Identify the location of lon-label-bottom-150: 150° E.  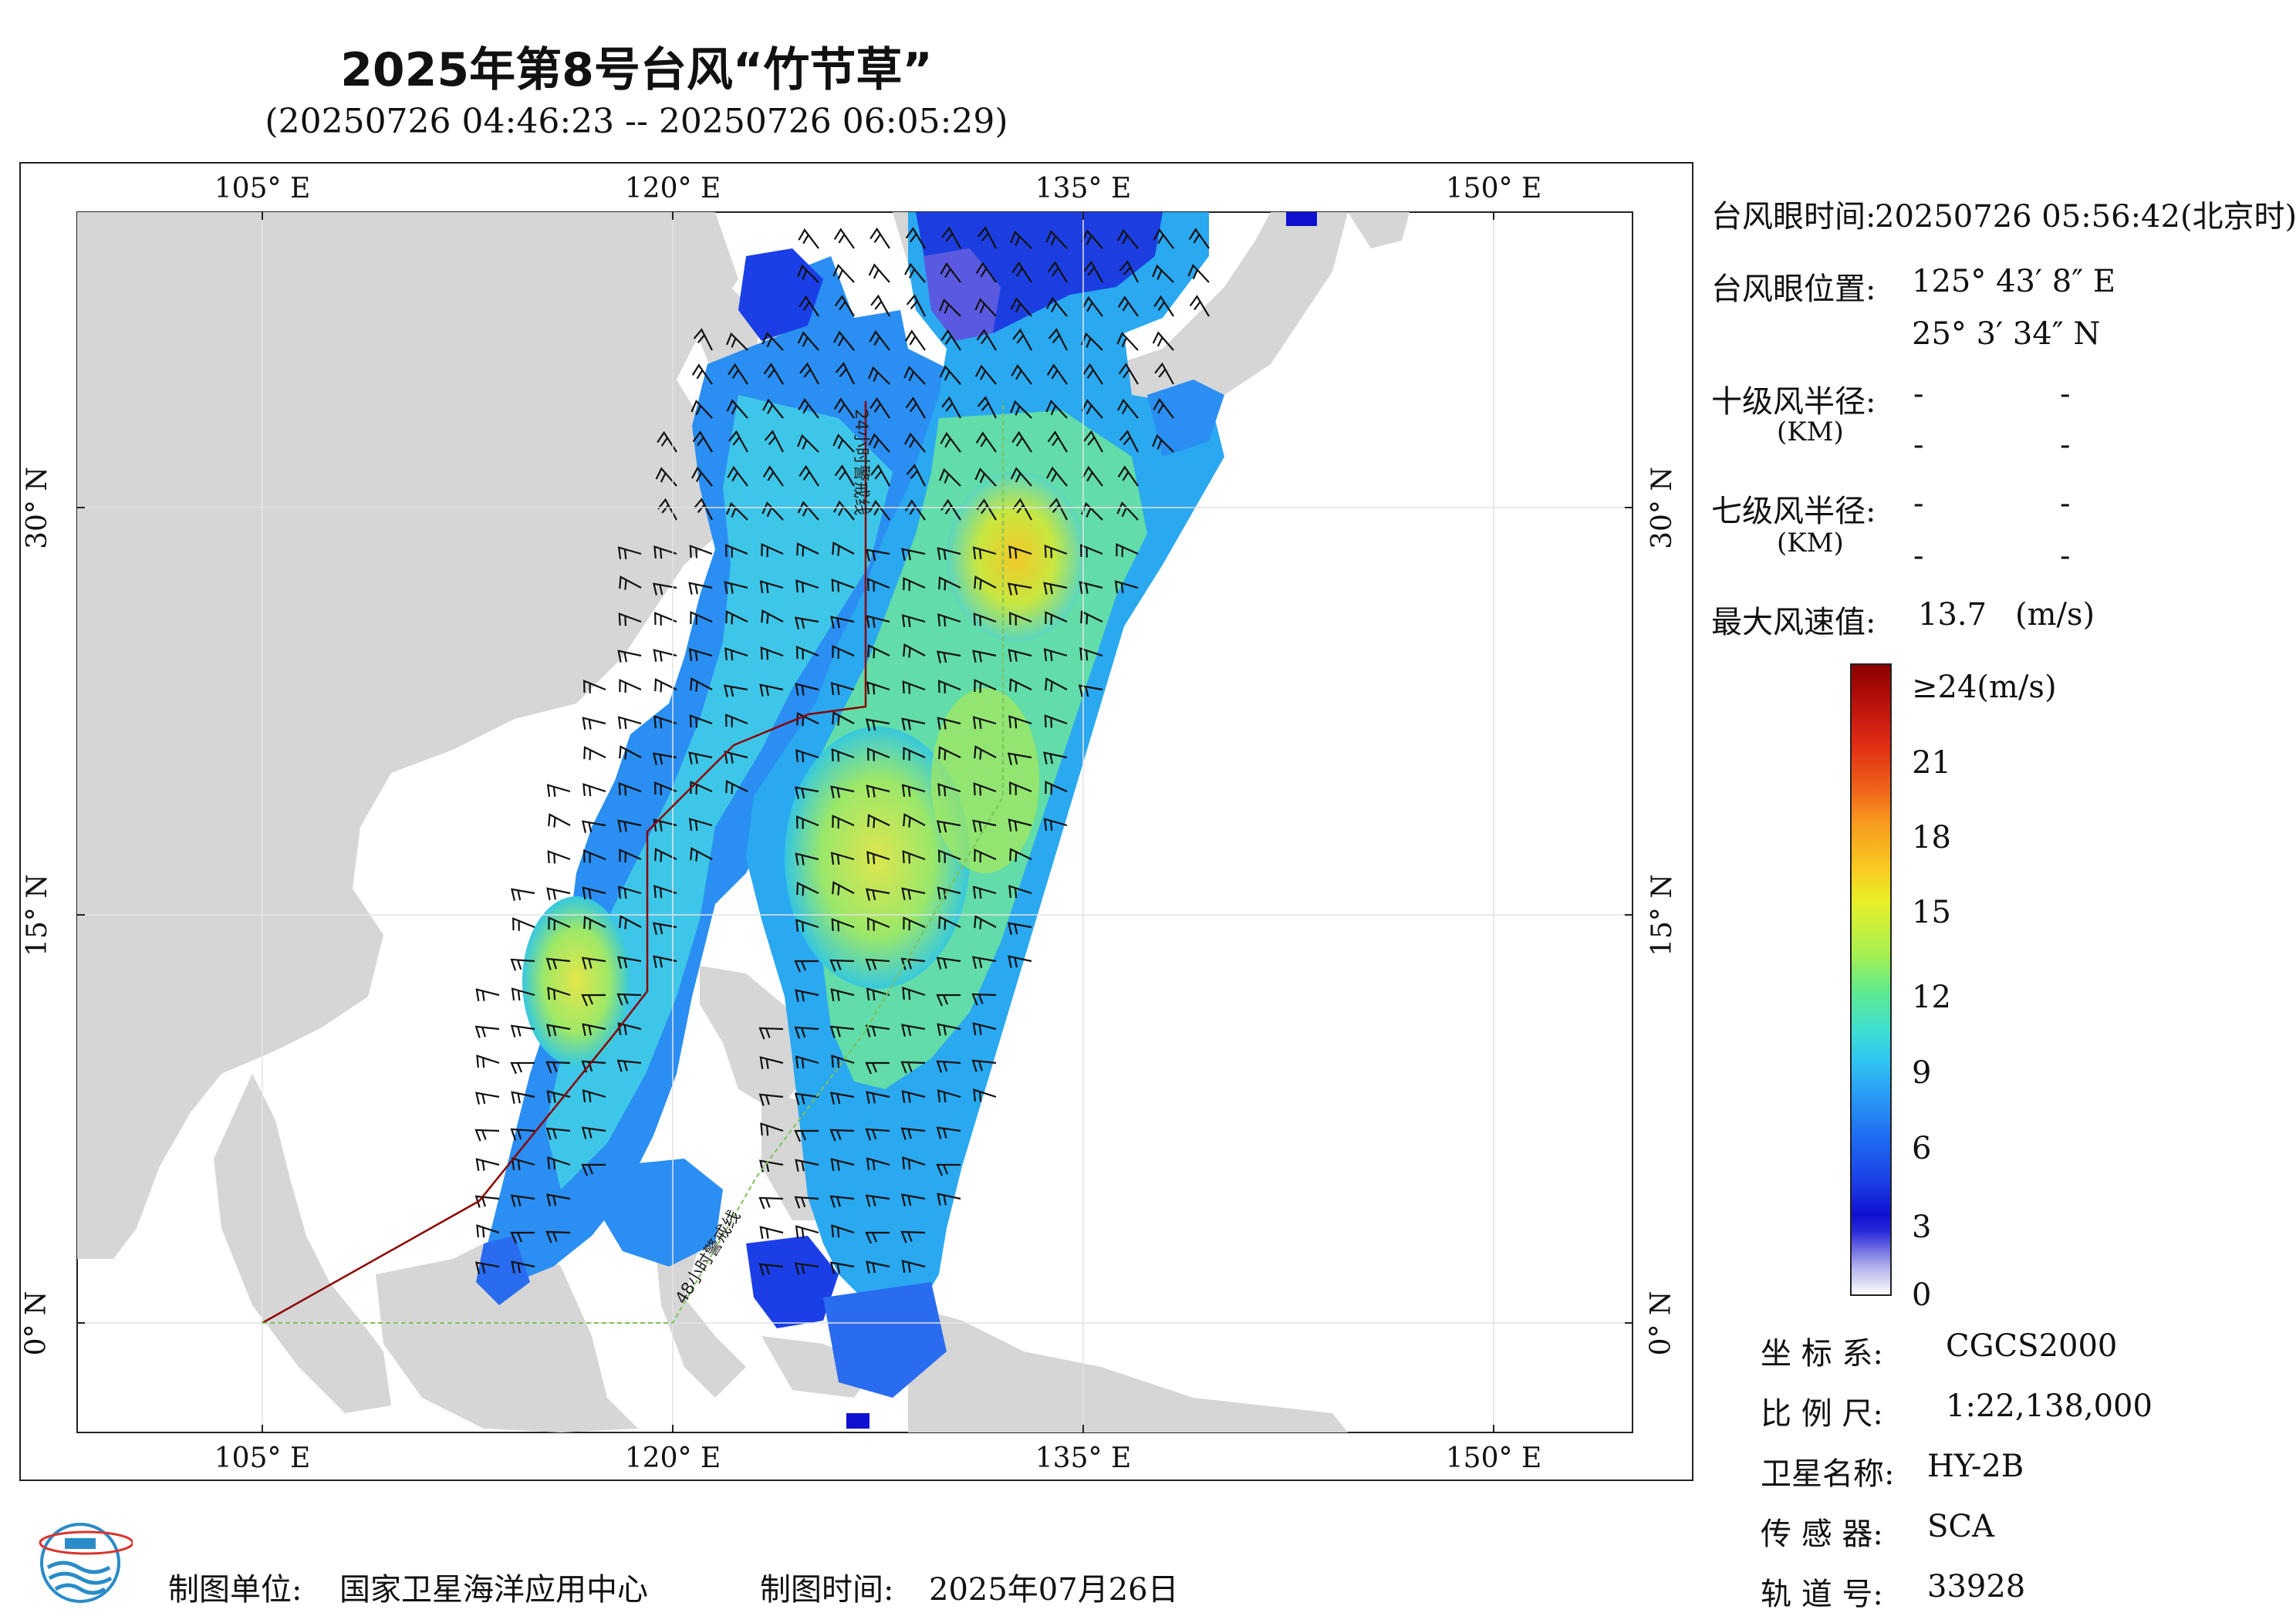
(1493, 1458).